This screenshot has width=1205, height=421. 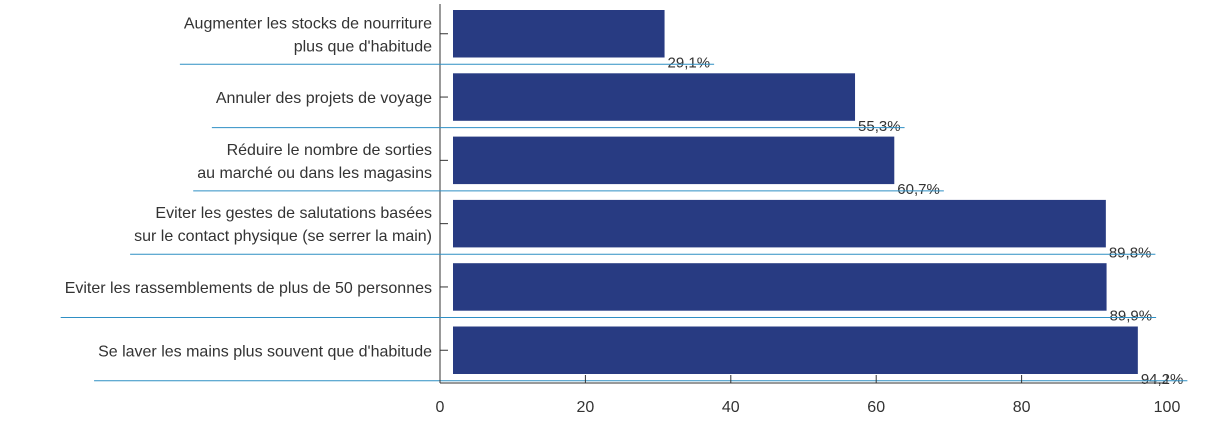 I want to click on category-label: Augmenter les stocks de nourriture, so click(x=308, y=23).